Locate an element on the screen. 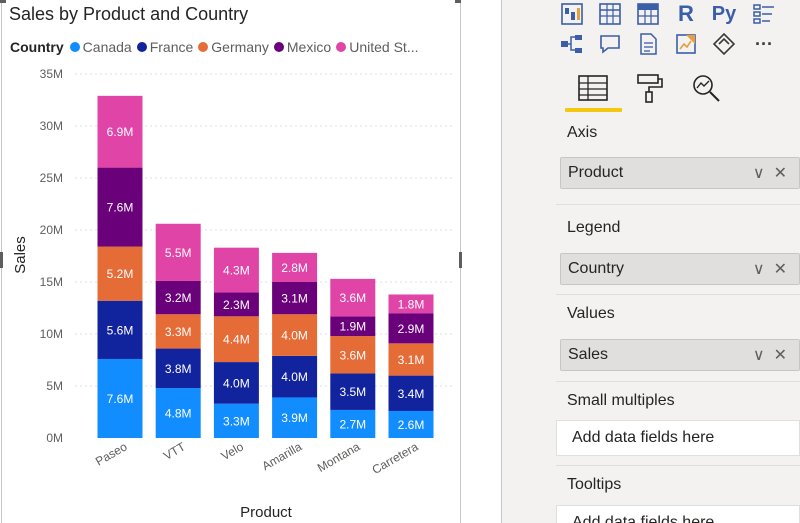  legend-label: Canada is located at coordinates (107, 47).